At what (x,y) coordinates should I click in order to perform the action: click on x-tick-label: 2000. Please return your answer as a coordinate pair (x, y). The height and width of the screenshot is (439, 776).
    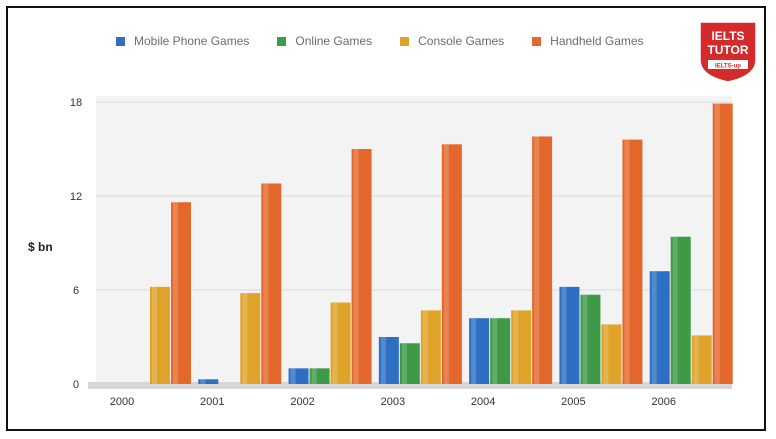
    Looking at the image, I should click on (122, 402).